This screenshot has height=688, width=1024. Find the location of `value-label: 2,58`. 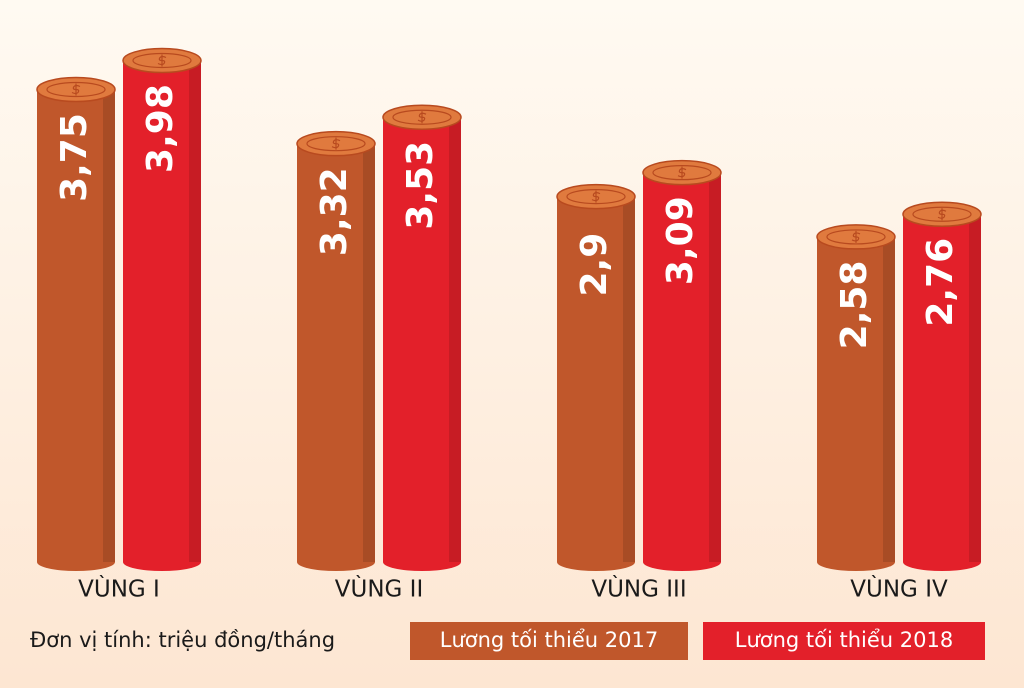

value-label: 2,58 is located at coordinates (854, 305).